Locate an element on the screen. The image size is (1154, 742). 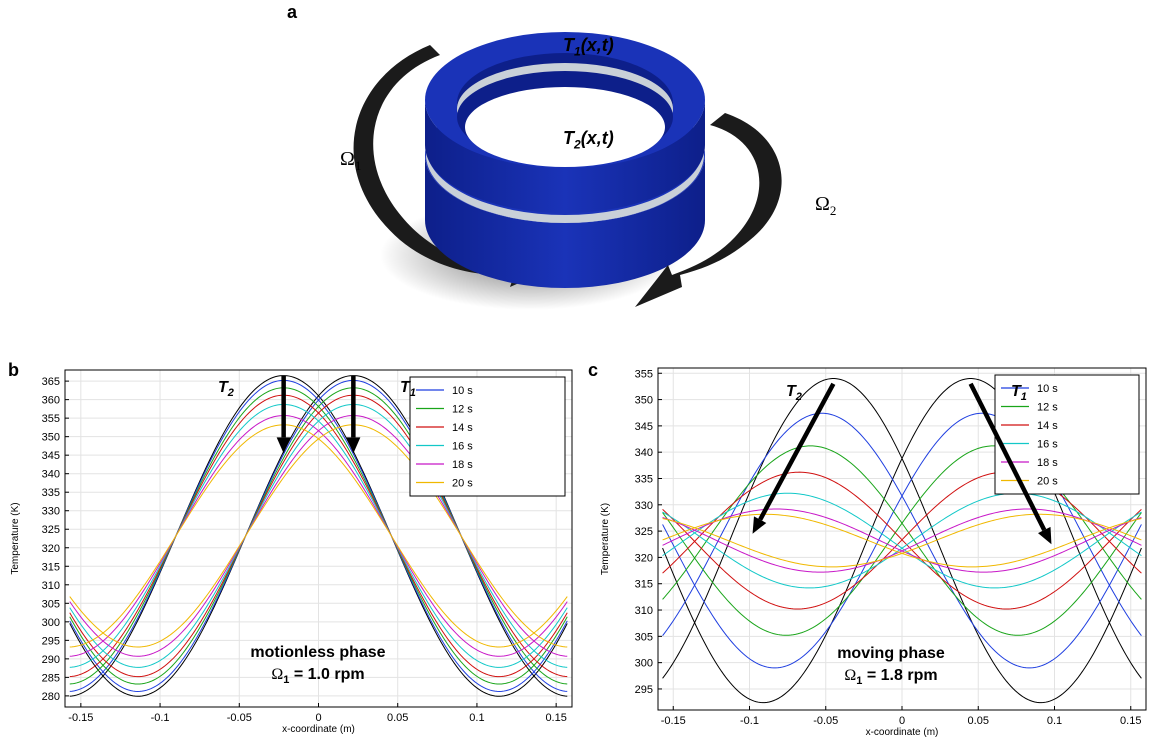
legend: 10 s 12 s 14 s 16 s 18 s 20 s is located at coordinates (487, 436).